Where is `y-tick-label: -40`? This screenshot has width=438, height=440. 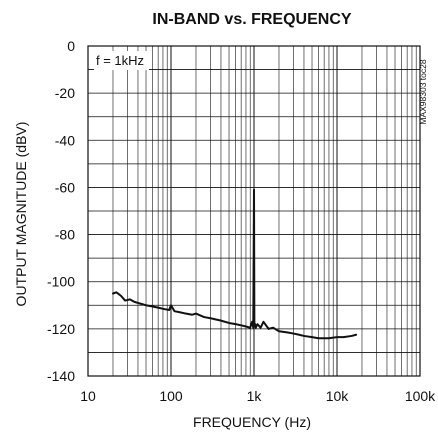
y-tick-label: -40 is located at coordinates (65, 140).